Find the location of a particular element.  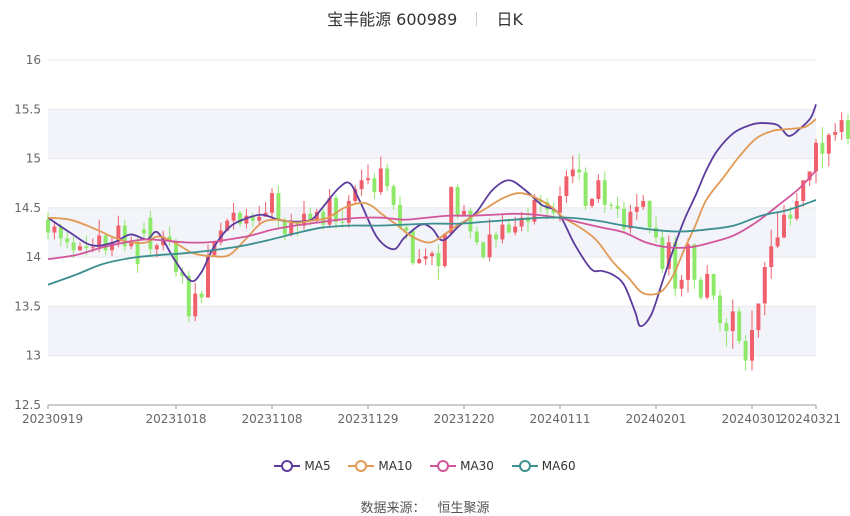

data-source: 数据来源： 恒生聚源 is located at coordinates (425, 506).